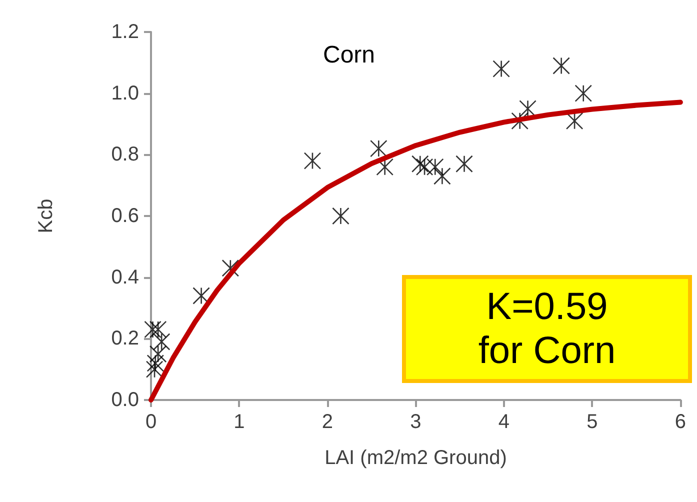 The width and height of the screenshot is (697, 502). I want to click on x-tick-label: 6, so click(680, 422).